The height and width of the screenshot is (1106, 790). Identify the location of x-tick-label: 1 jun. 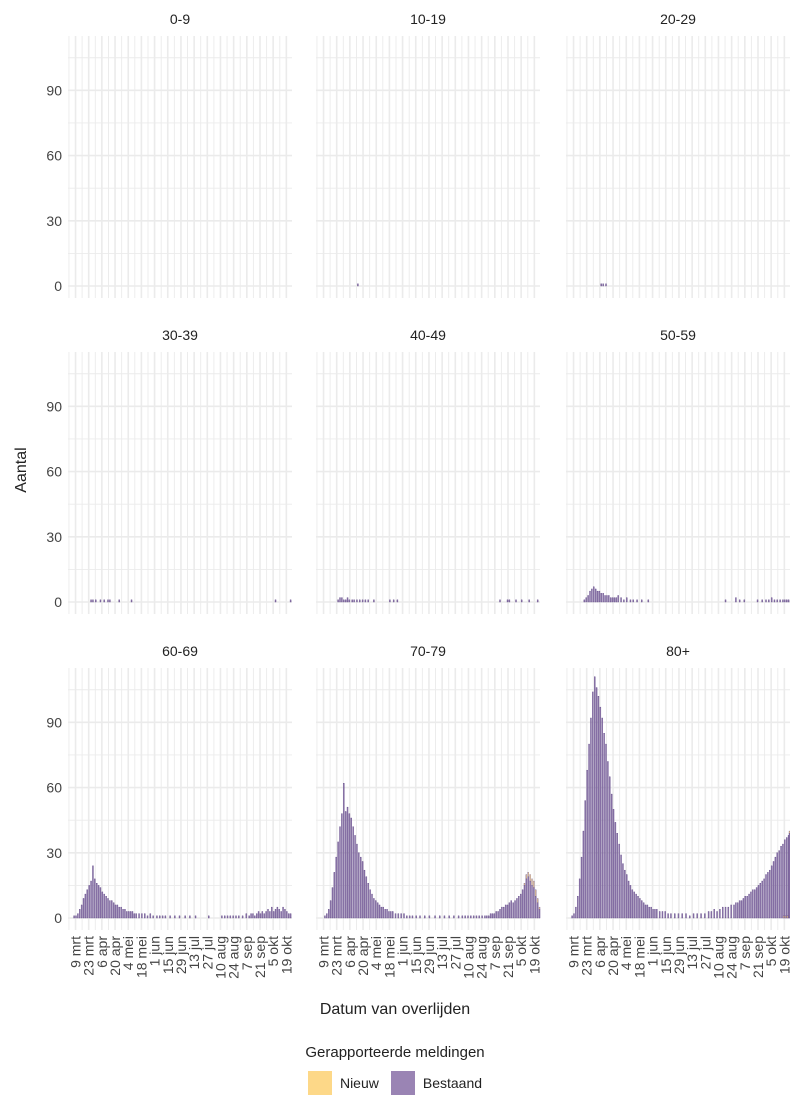
(653, 951).